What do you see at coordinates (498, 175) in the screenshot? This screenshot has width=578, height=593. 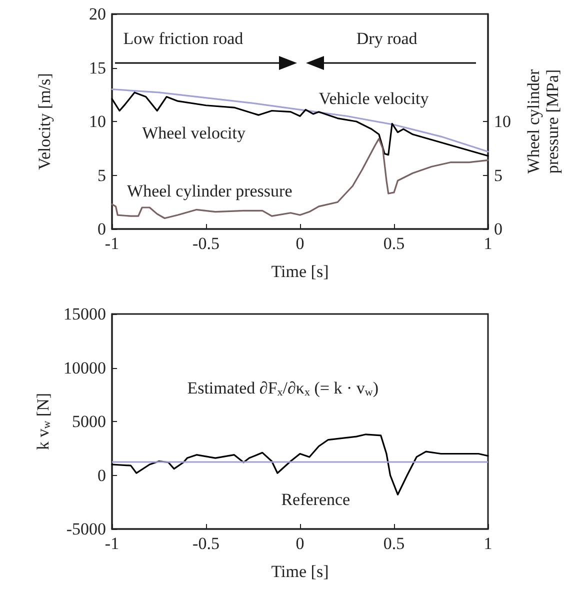 I see `y2-tick-label: 5` at bounding box center [498, 175].